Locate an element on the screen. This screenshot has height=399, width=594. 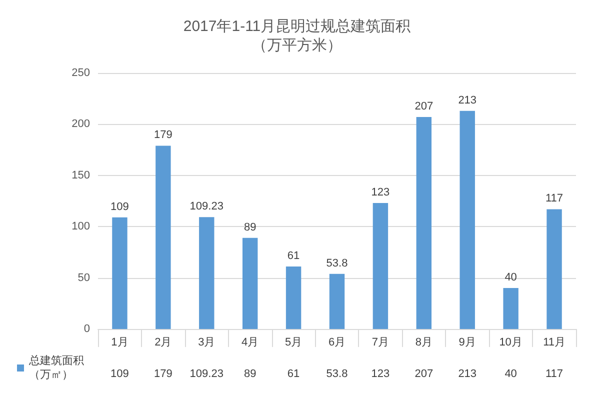
data-label: 117 is located at coordinates (555, 198).